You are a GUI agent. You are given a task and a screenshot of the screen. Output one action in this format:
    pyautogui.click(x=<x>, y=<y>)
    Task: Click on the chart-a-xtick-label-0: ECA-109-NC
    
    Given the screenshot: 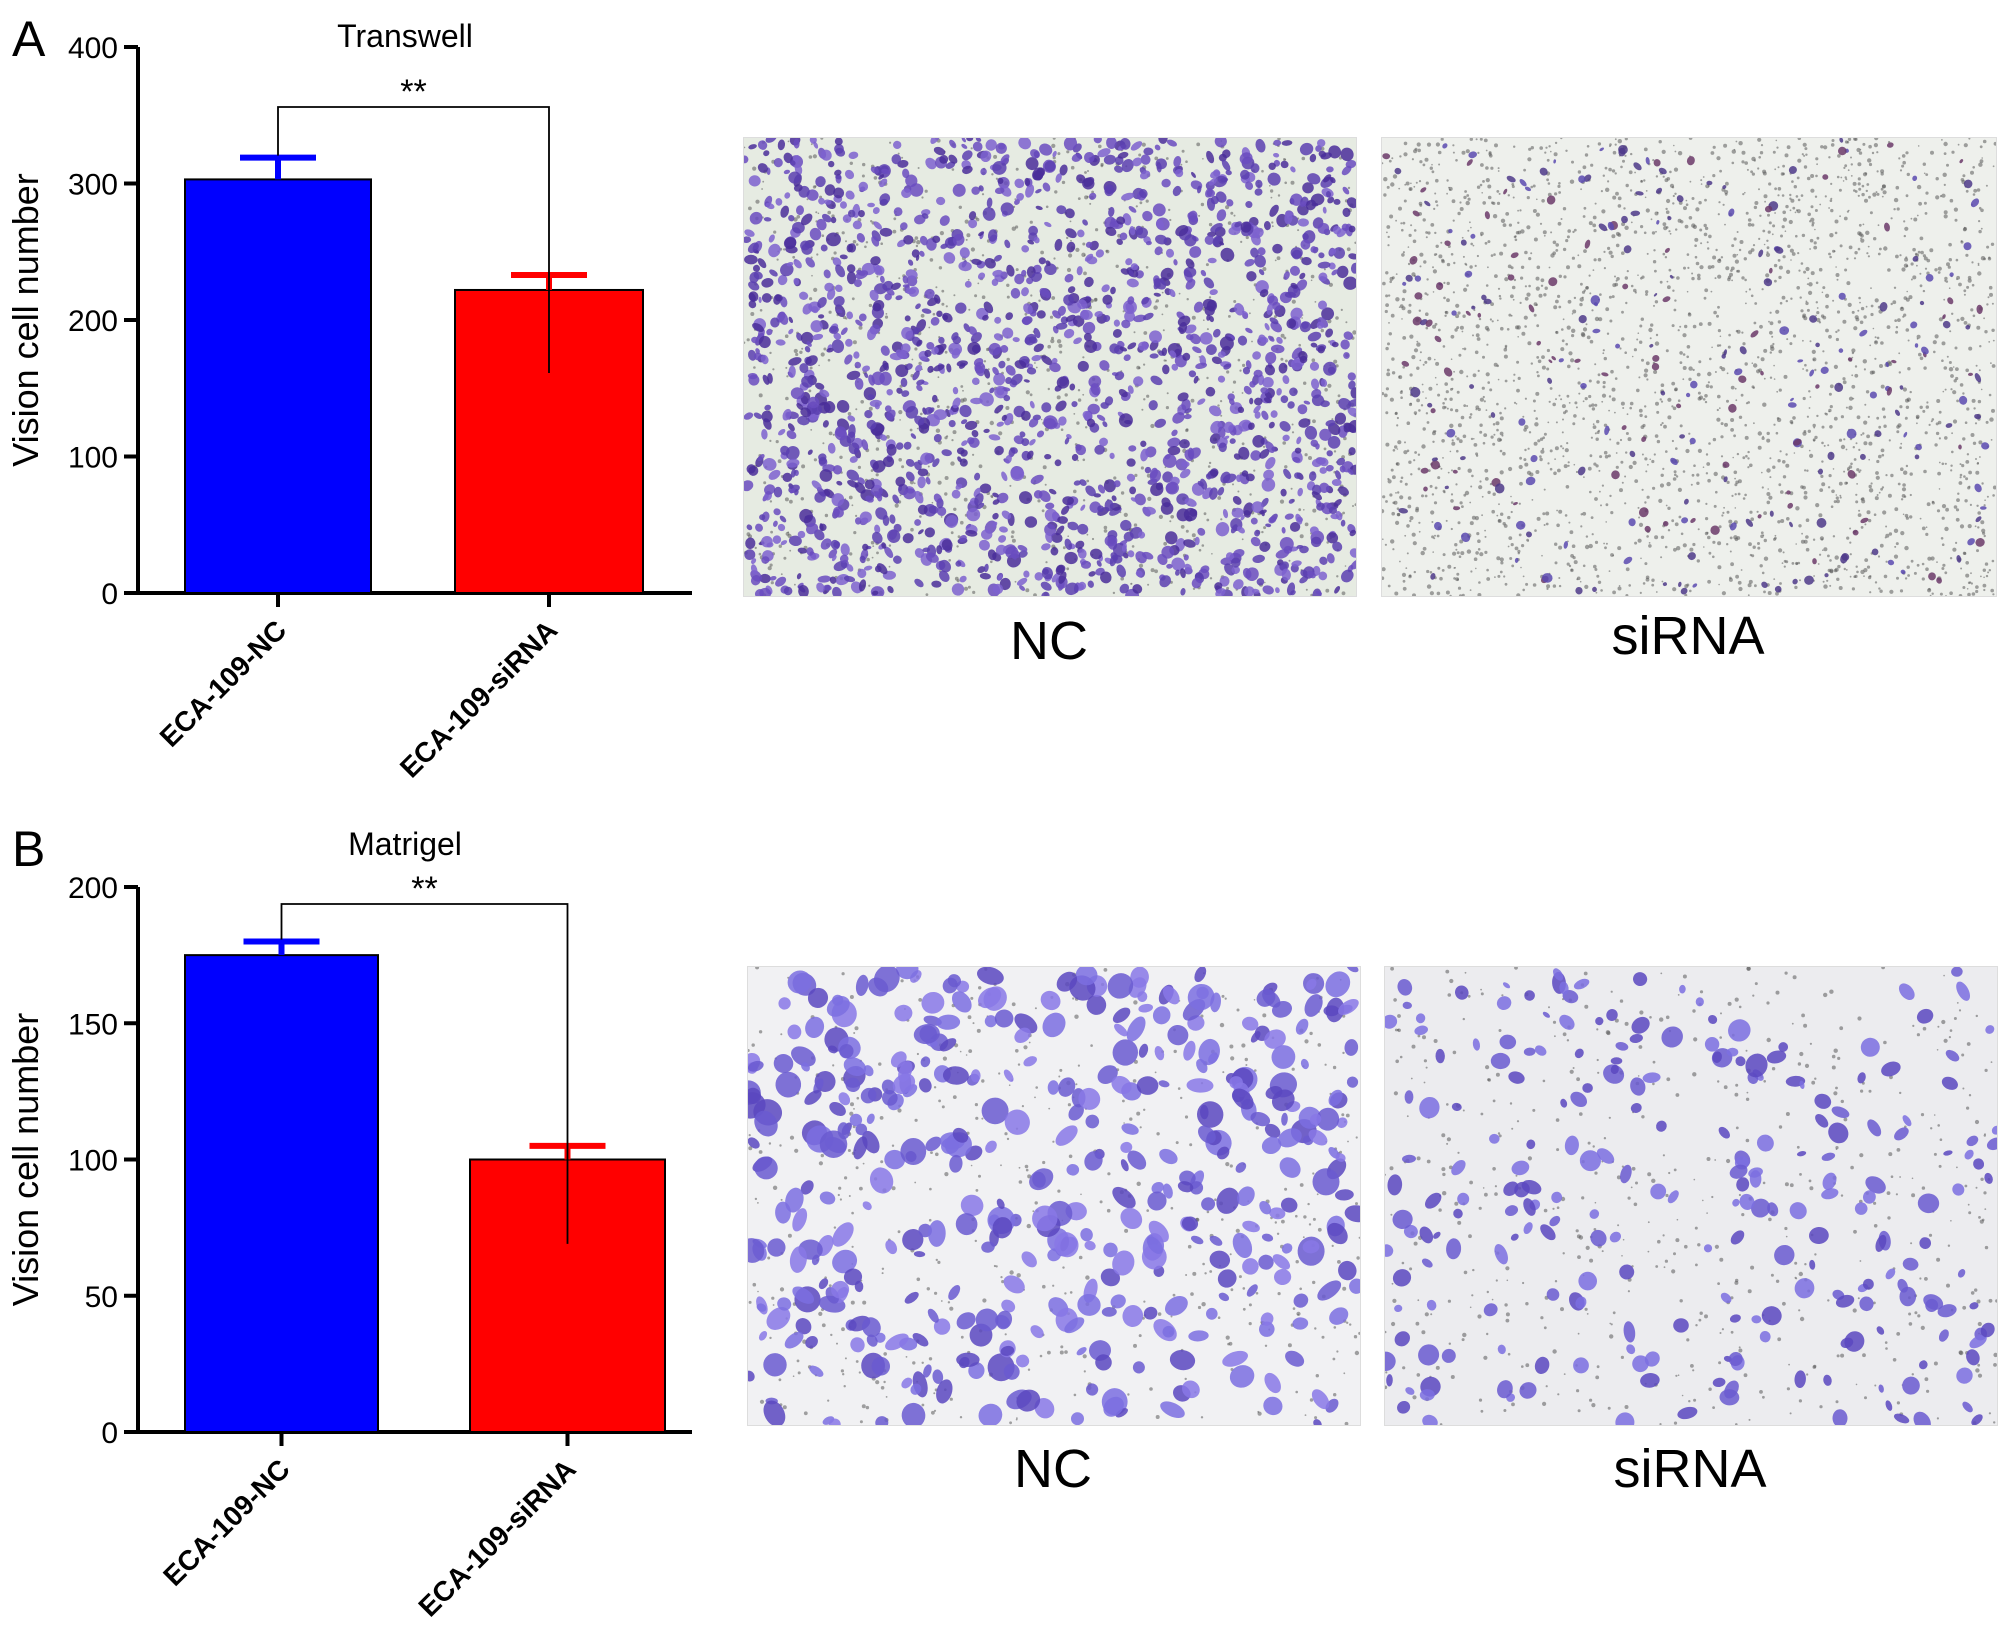 What is the action you would take?
    pyautogui.click(x=223, y=683)
    